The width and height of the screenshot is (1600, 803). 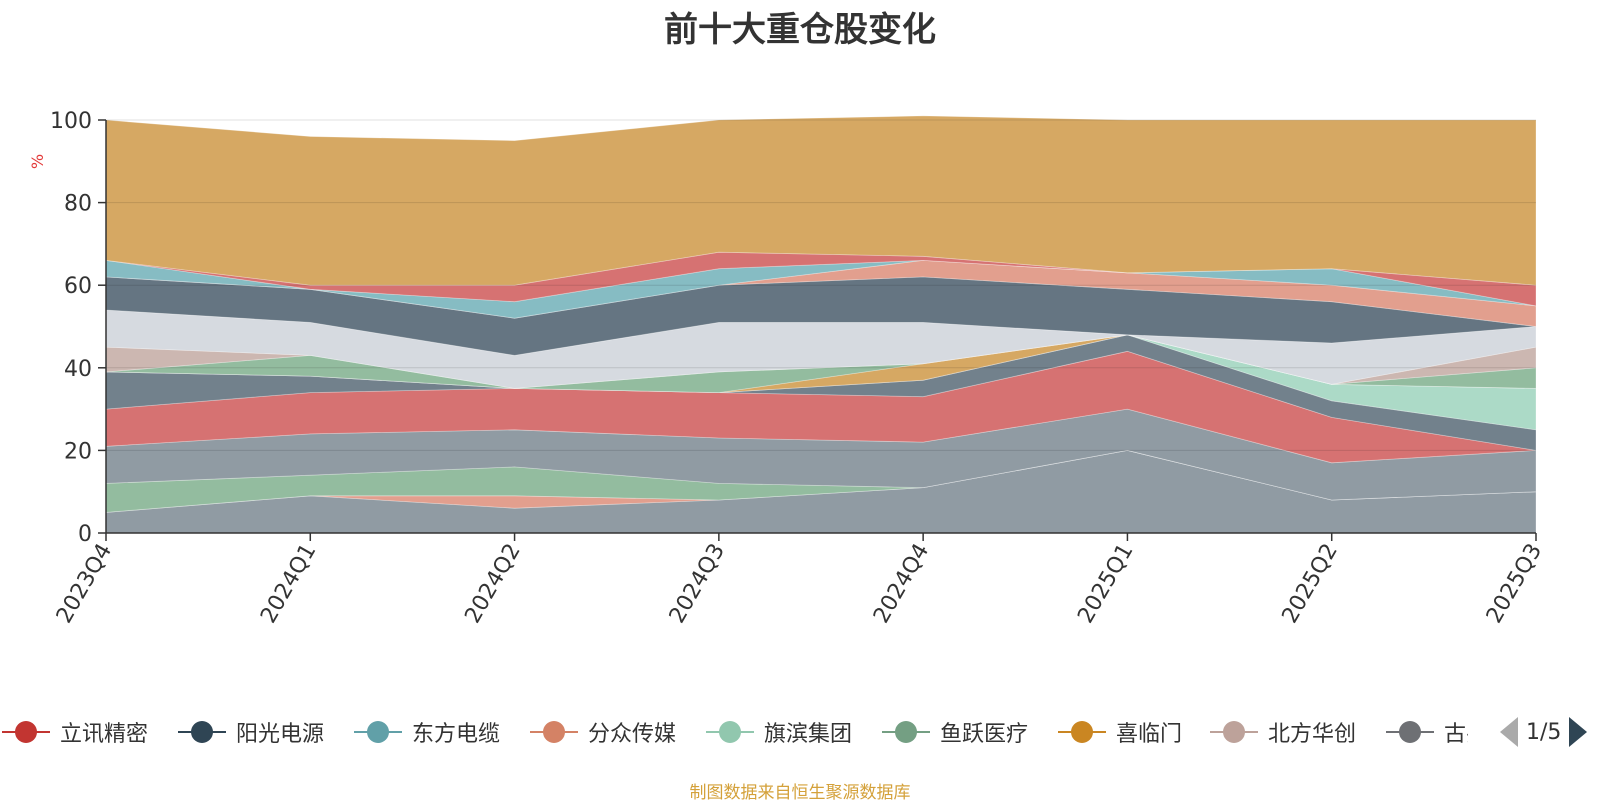 What do you see at coordinates (78, 204) in the screenshot?
I see `y-tick-label: 80` at bounding box center [78, 204].